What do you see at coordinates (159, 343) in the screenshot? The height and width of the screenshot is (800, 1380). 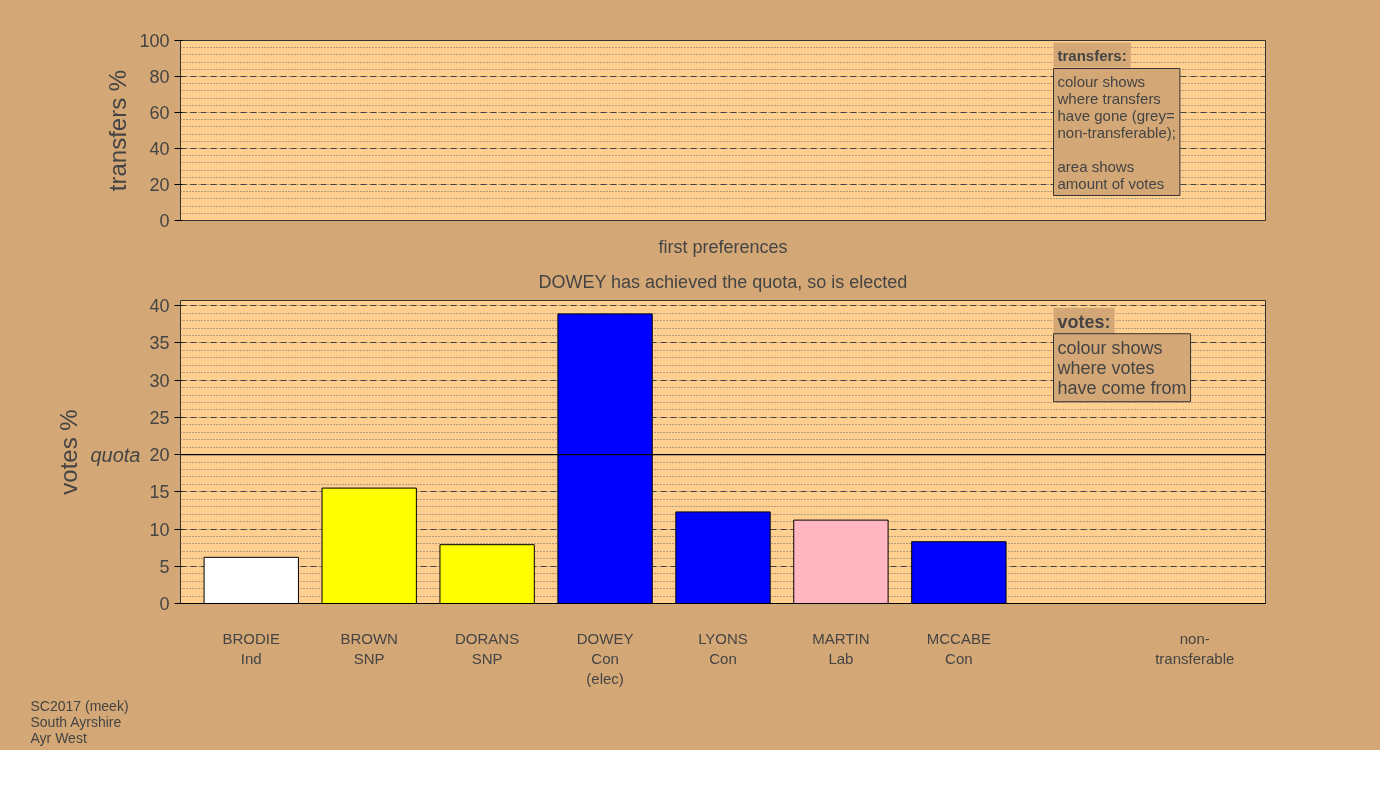 I see `y-tick-label: 35` at bounding box center [159, 343].